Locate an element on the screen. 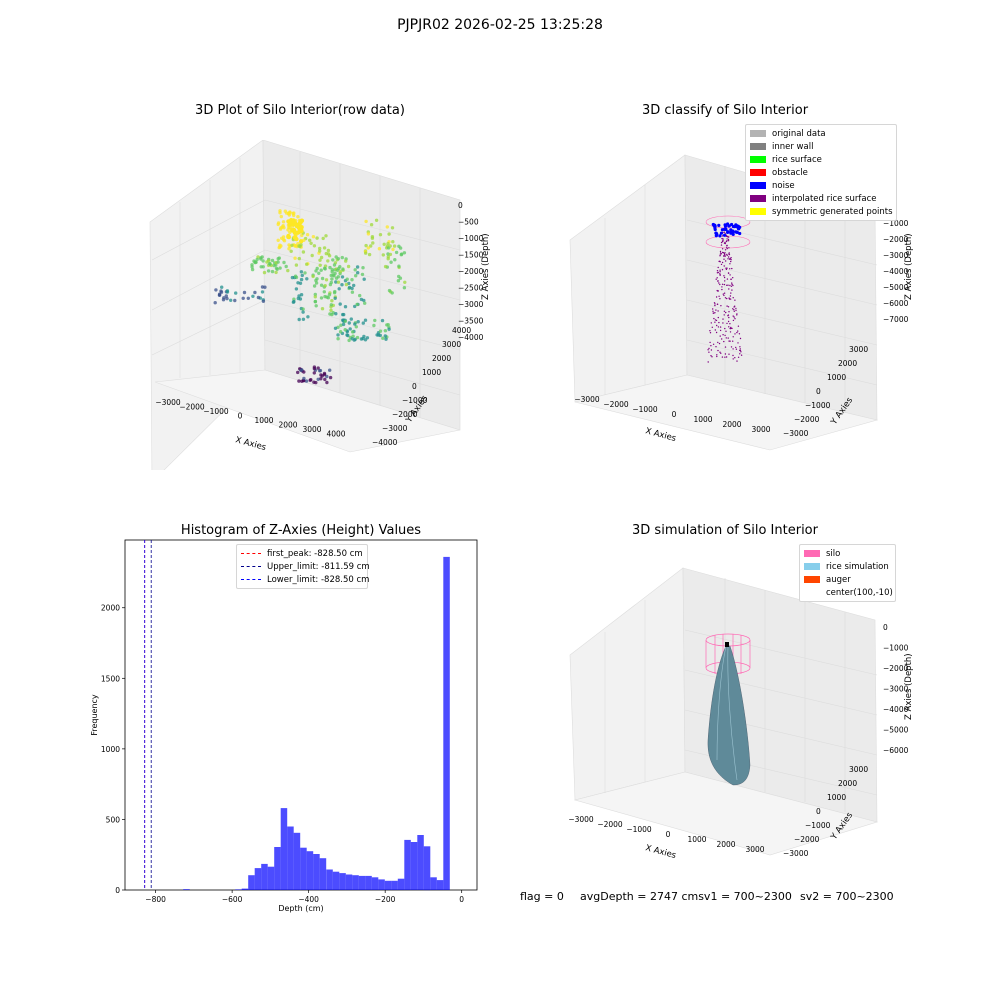  x-tick-label: 0 is located at coordinates (461, 899).